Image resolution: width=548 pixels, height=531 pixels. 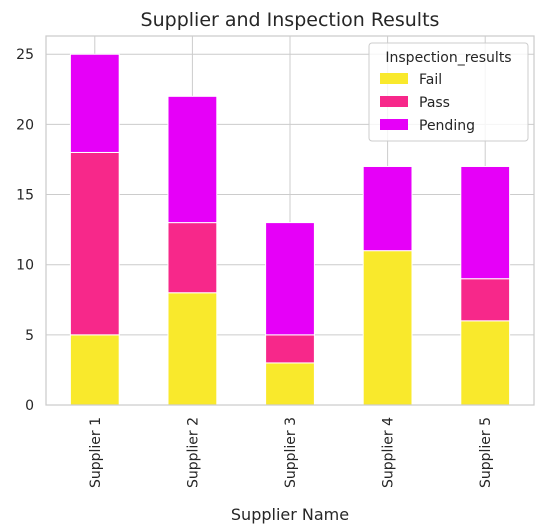 I want to click on legend-items: Fail Pass Pending, so click(x=427, y=103).